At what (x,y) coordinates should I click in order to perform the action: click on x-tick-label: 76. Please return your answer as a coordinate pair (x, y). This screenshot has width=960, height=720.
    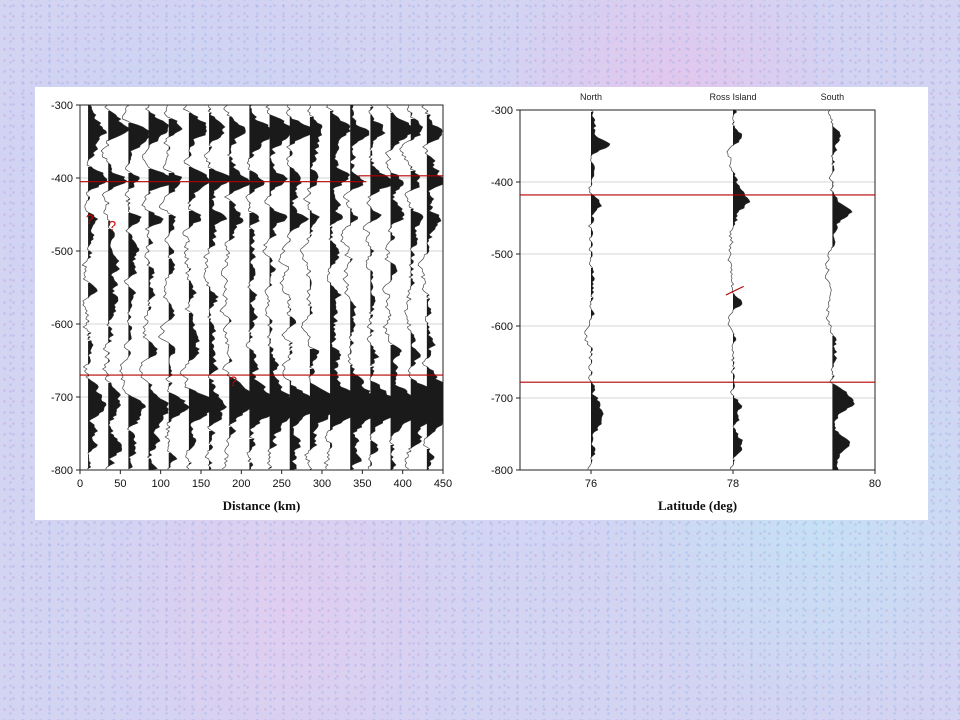
    Looking at the image, I should click on (591, 484).